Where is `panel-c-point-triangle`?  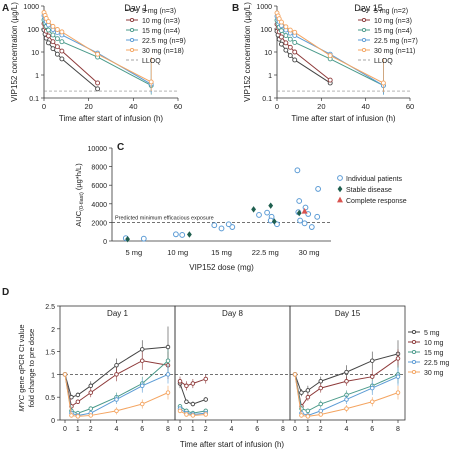 panel-c-point-triangle is located at coordinates (304, 210).